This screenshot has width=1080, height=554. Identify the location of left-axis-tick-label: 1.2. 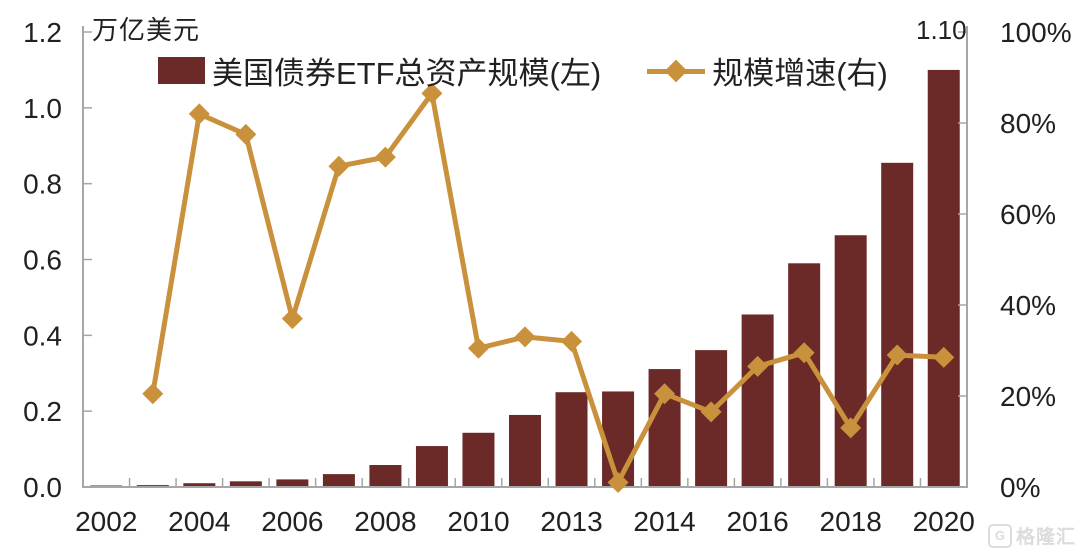
(42, 32).